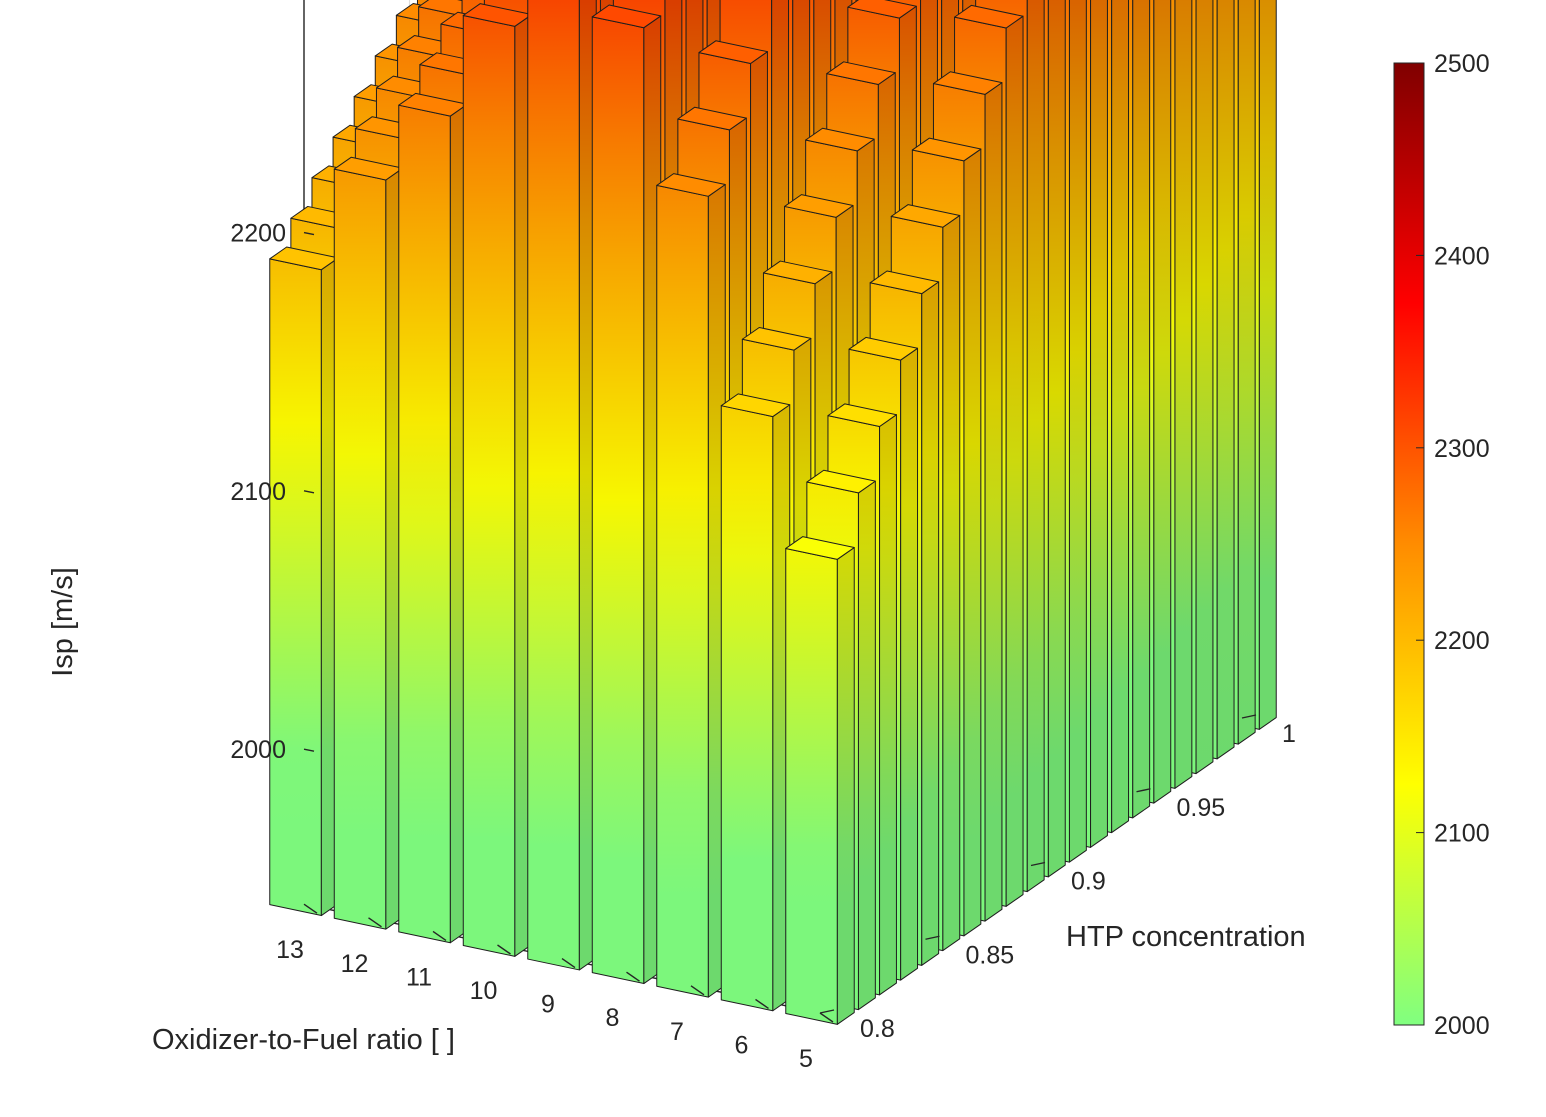  I want to click on colorbar-tick-label: 2500, so click(1462, 64).